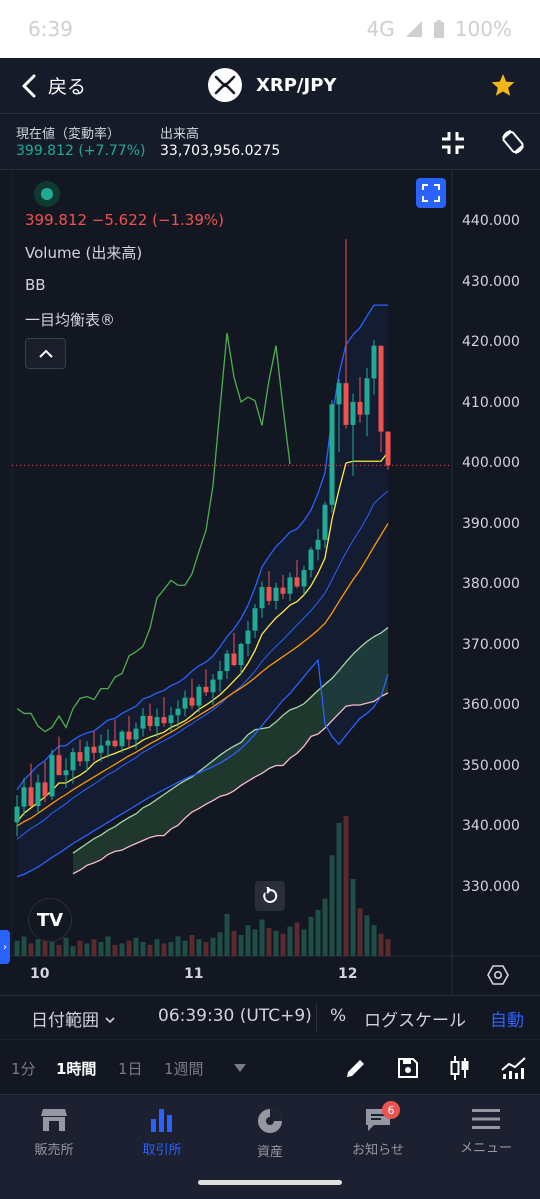 The width and height of the screenshot is (540, 1199). I want to click on draw-tool-button, so click(356, 1068).